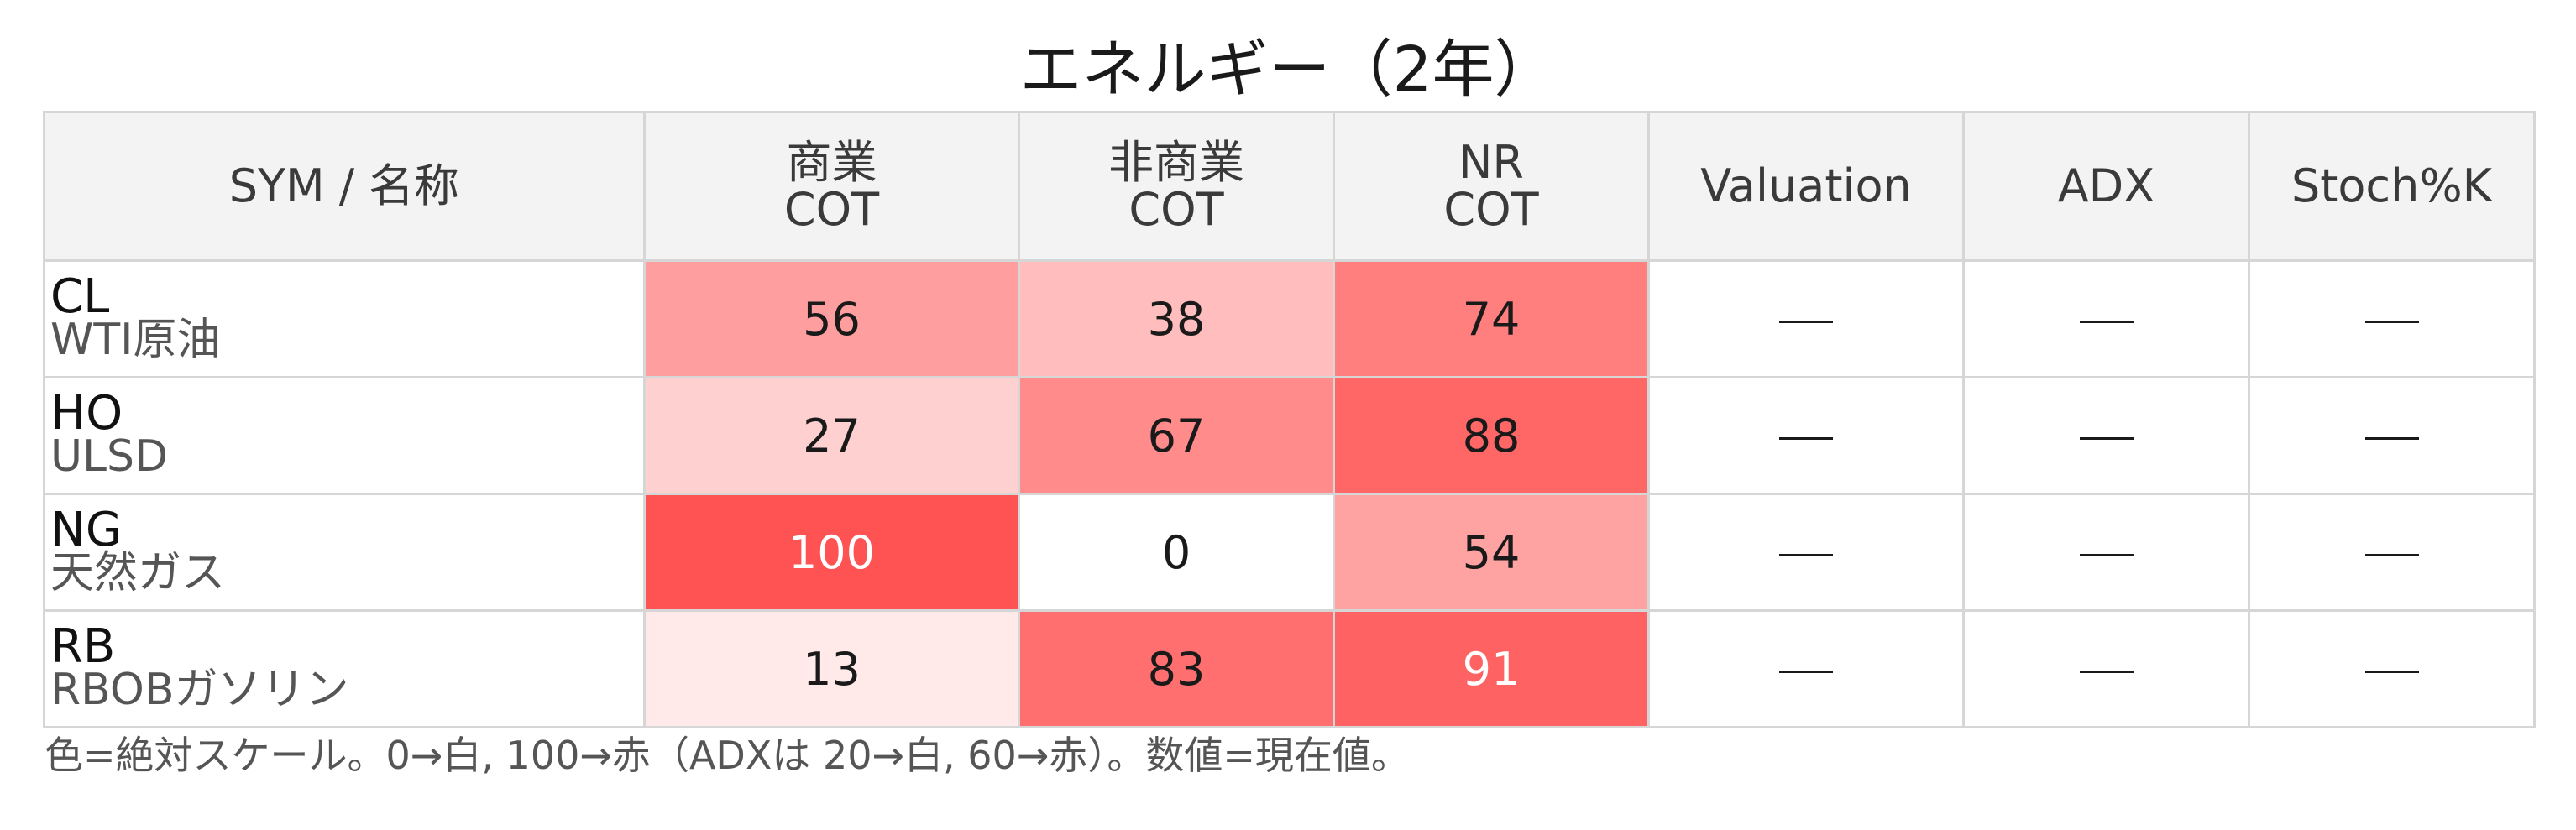 The height and width of the screenshot is (830, 2576). I want to click on symbol-cell: NG 天然ガス, so click(344, 552).